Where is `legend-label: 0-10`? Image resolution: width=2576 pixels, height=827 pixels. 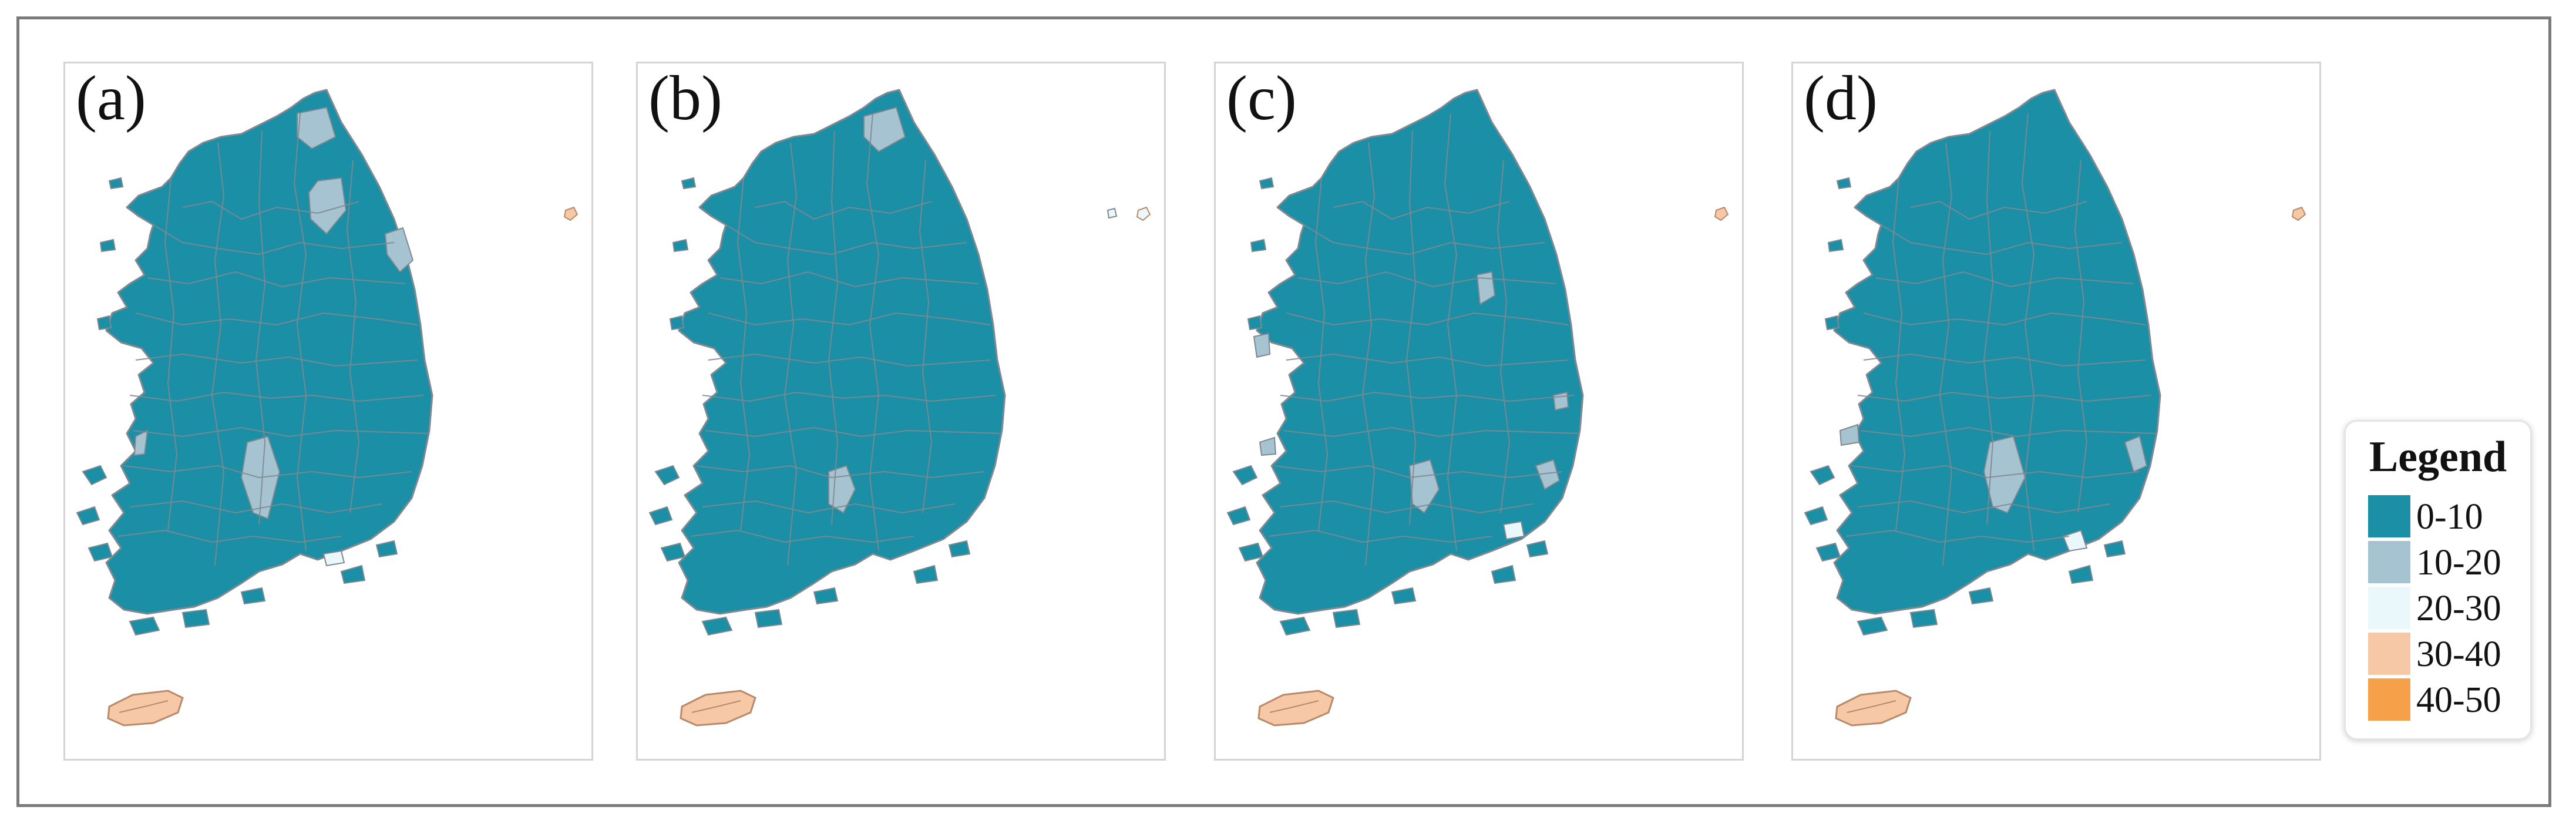
legend-label: 0-10 is located at coordinates (2449, 517).